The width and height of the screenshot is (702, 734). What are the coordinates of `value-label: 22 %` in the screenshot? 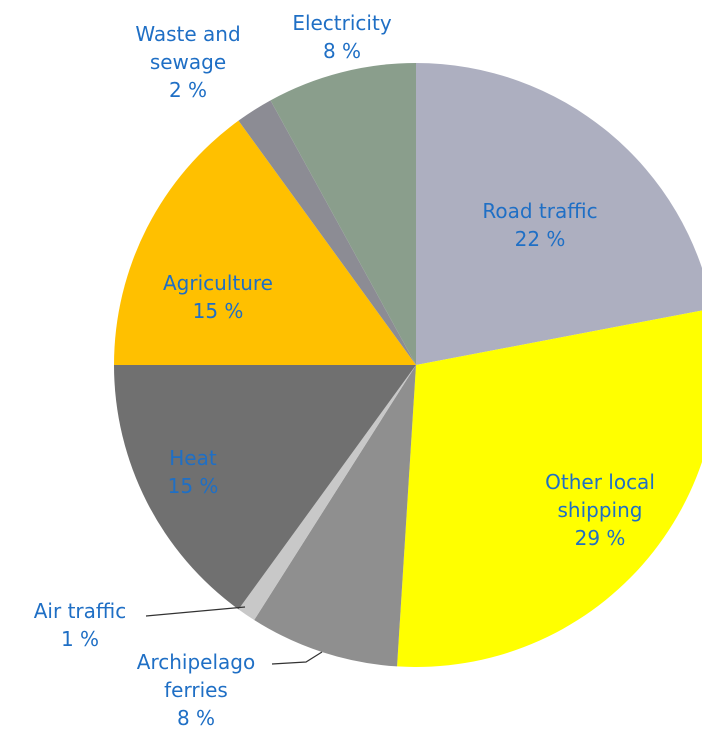 It's located at (540, 239).